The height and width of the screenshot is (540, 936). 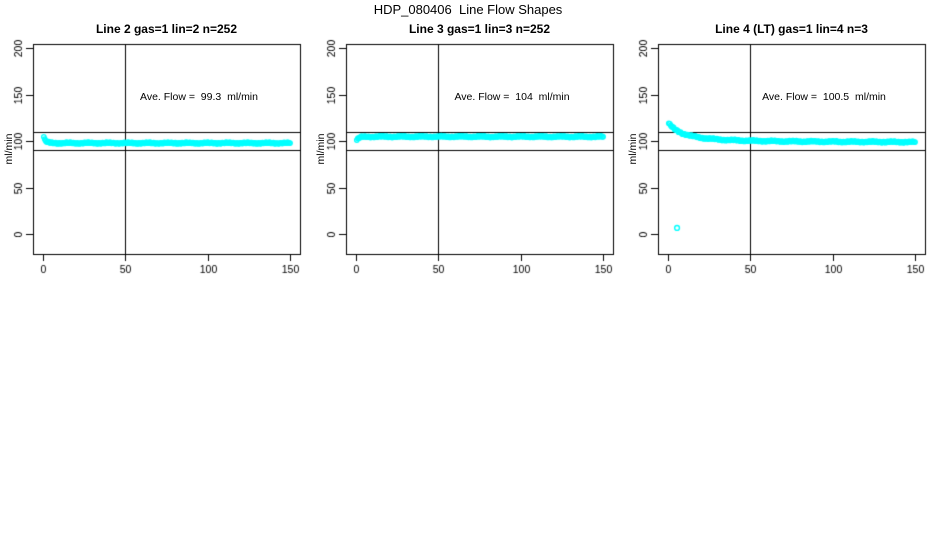 What do you see at coordinates (633, 149) in the screenshot?
I see `y-axis-label-line4: ml/min` at bounding box center [633, 149].